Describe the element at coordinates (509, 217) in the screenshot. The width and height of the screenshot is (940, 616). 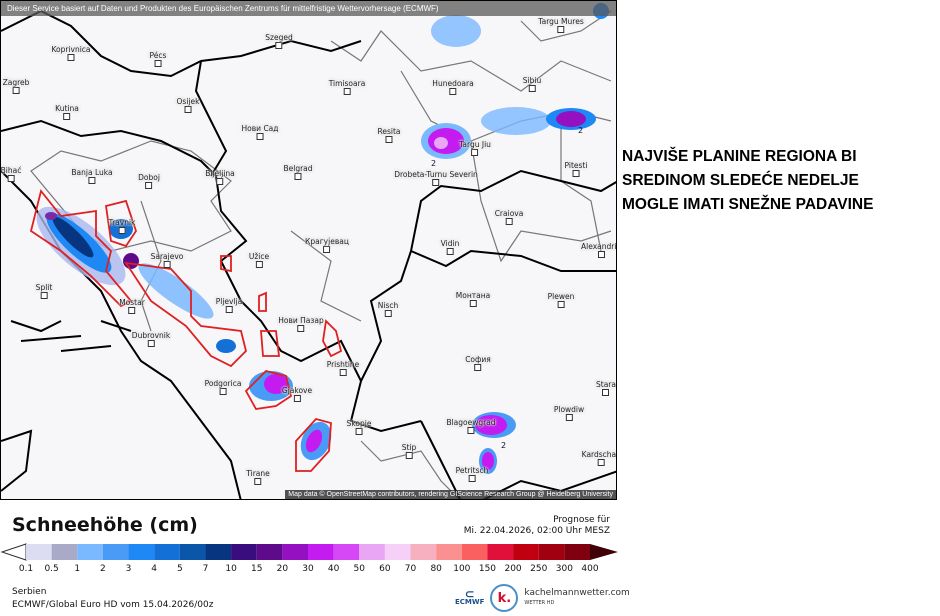
I see `city-label: Craiova` at that location.